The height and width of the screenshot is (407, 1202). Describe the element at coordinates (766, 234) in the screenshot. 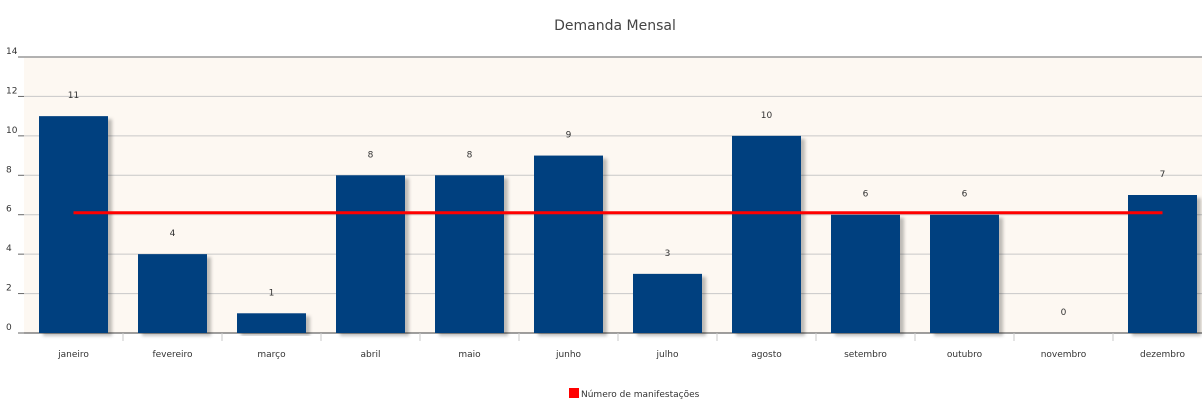

I see `bar-agosto` at that location.